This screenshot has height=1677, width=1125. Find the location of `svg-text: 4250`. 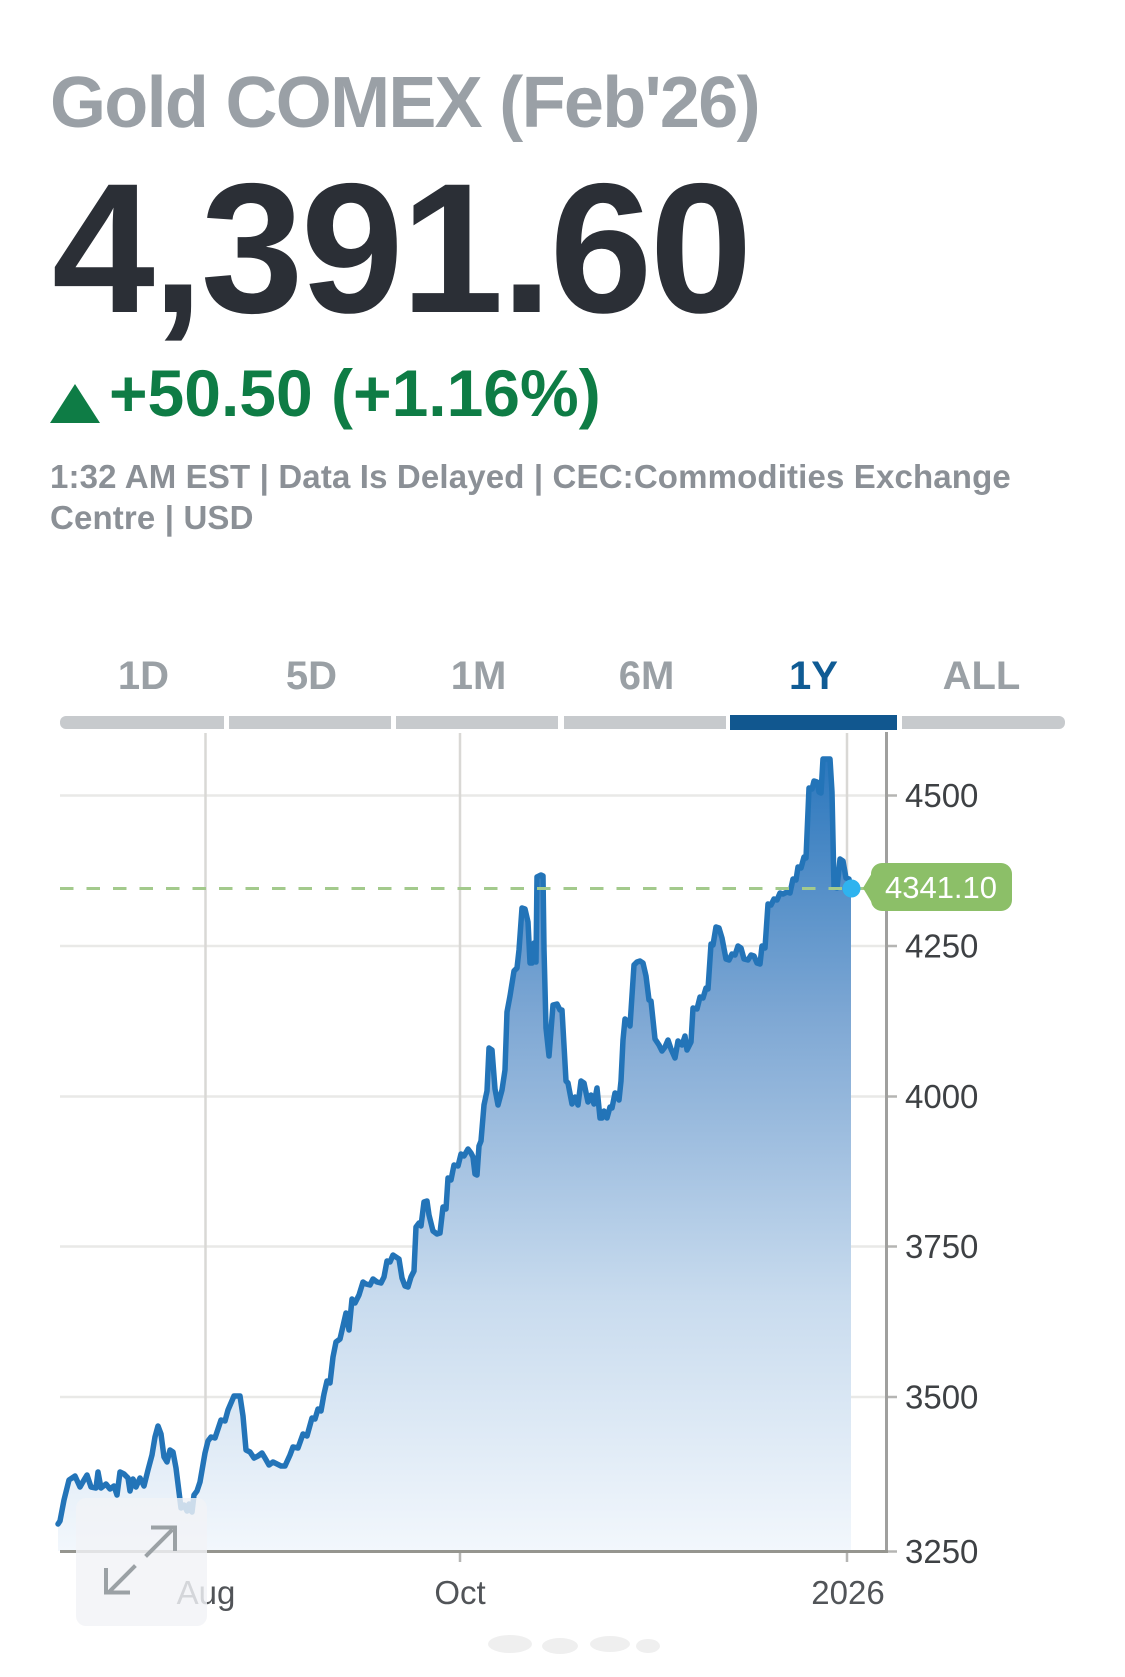

svg-text: 4250 is located at coordinates (941, 946).